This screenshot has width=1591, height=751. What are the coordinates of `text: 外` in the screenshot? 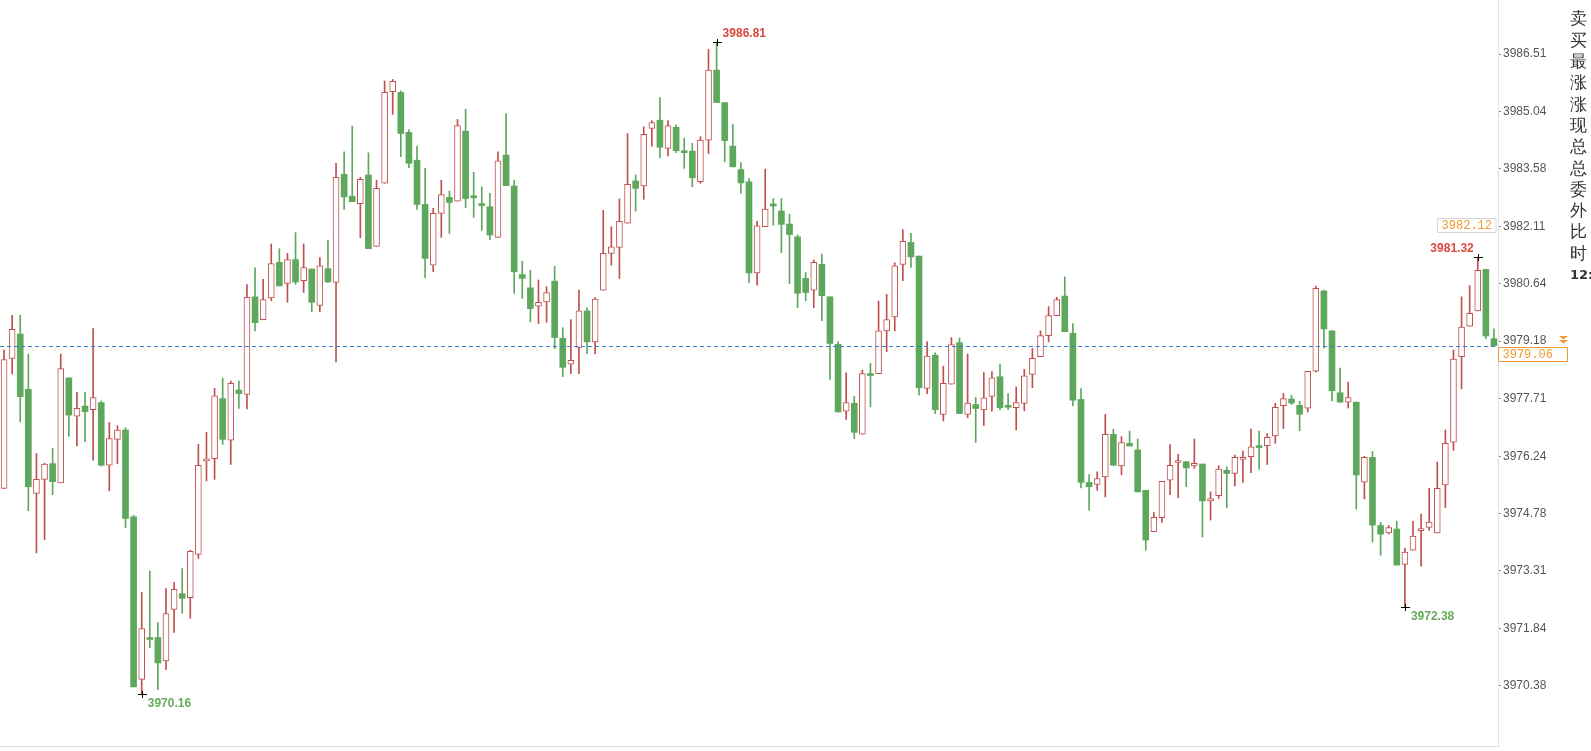 It's located at (1578, 210).